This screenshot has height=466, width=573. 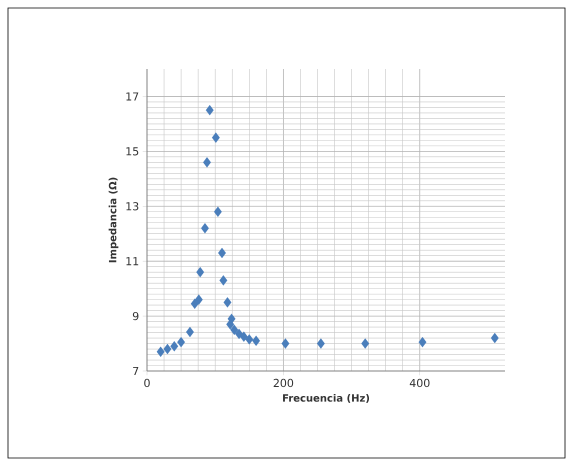 I want to click on x-tick-label: 400, so click(x=420, y=383).